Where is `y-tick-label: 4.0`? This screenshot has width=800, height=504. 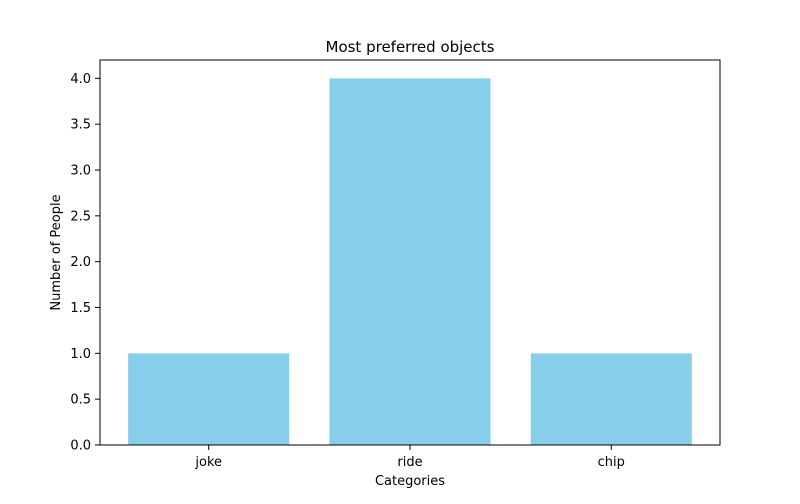 y-tick-label: 4.0 is located at coordinates (80, 79).